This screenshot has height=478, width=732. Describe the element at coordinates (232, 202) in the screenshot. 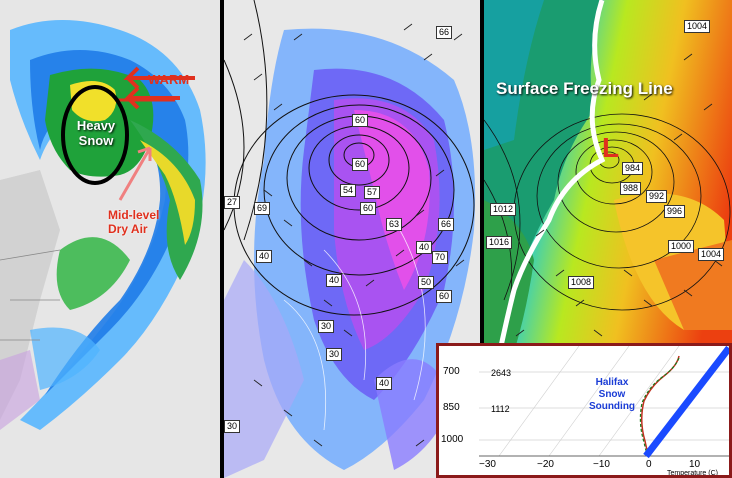

I see `contour-label: 27` at that location.